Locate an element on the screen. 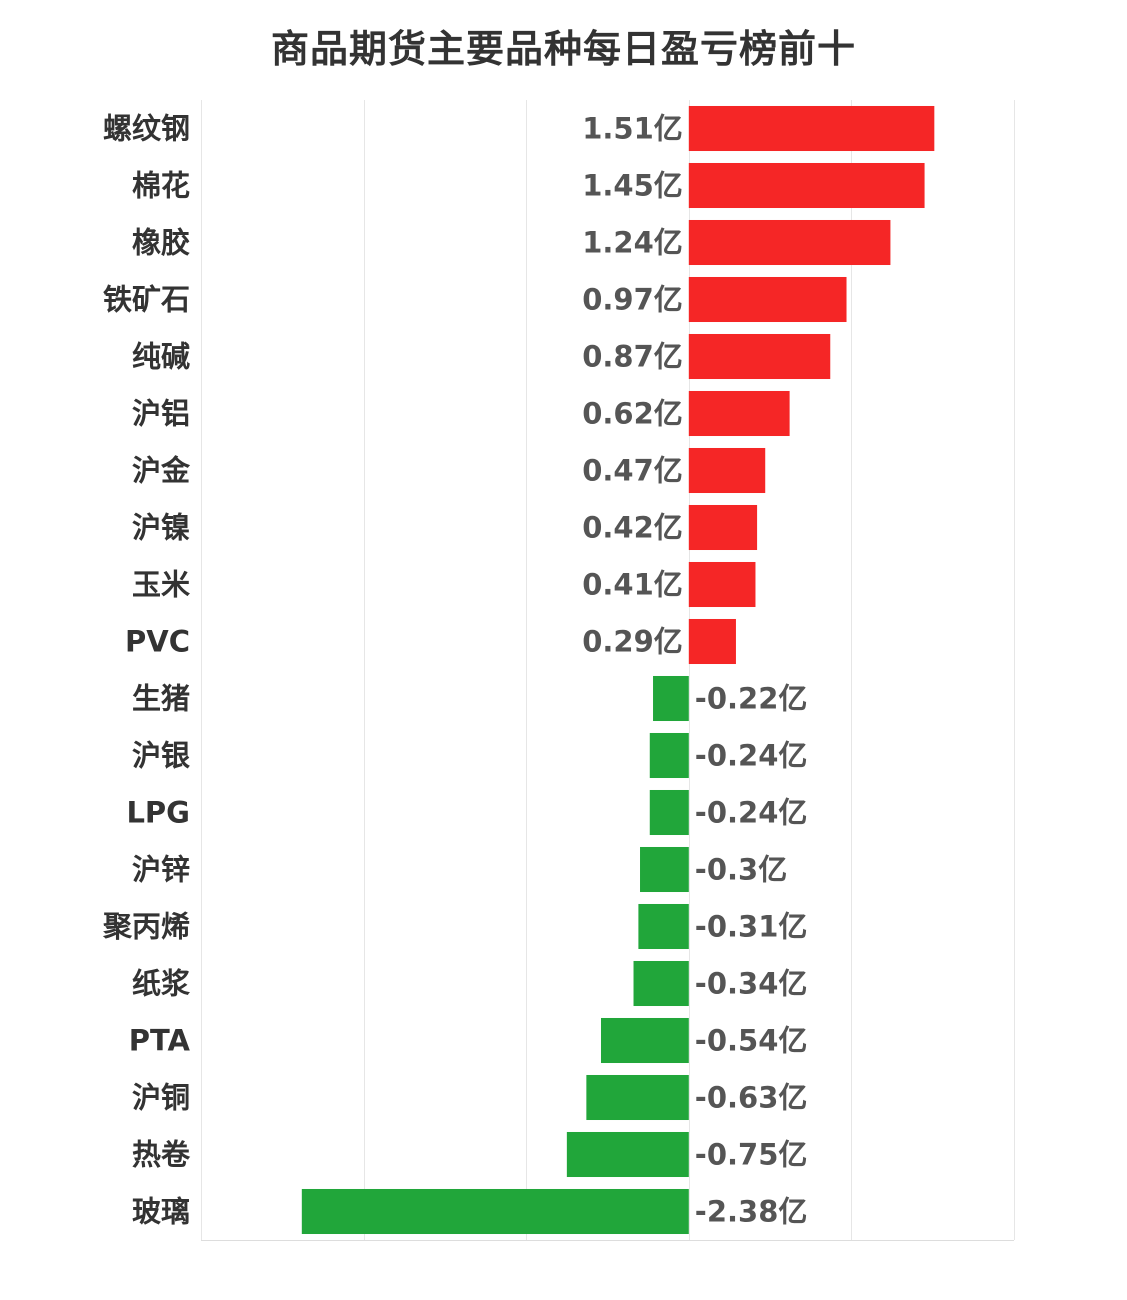 The width and height of the screenshot is (1127, 1300). value-label: 1.45亿 is located at coordinates (632, 186).